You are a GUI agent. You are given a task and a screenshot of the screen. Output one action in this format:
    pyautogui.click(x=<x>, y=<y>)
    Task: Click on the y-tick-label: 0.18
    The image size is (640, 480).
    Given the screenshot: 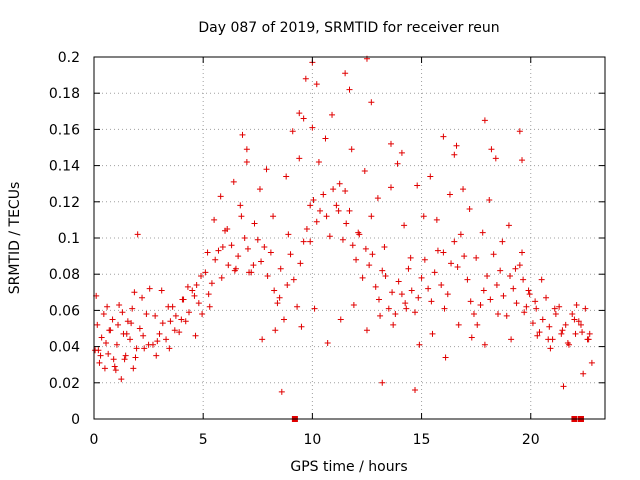 What is the action you would take?
    pyautogui.click(x=64, y=94)
    